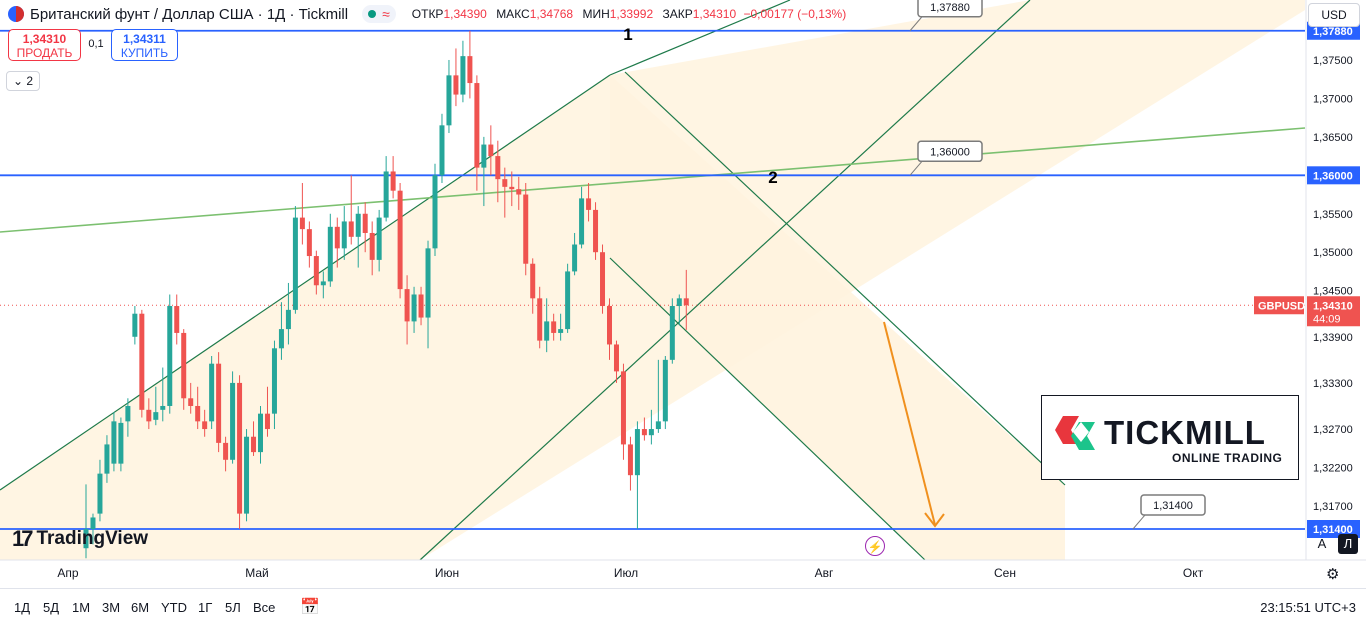 The image size is (1366, 629). Describe the element at coordinates (68, 573) in the screenshot. I see `time-tick-label: Апр` at that location.